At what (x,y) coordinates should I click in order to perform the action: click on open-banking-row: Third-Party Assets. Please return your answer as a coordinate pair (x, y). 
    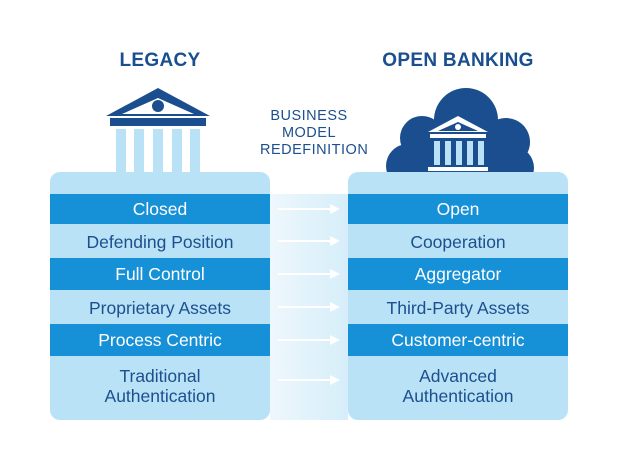
    Looking at the image, I should click on (458, 307).